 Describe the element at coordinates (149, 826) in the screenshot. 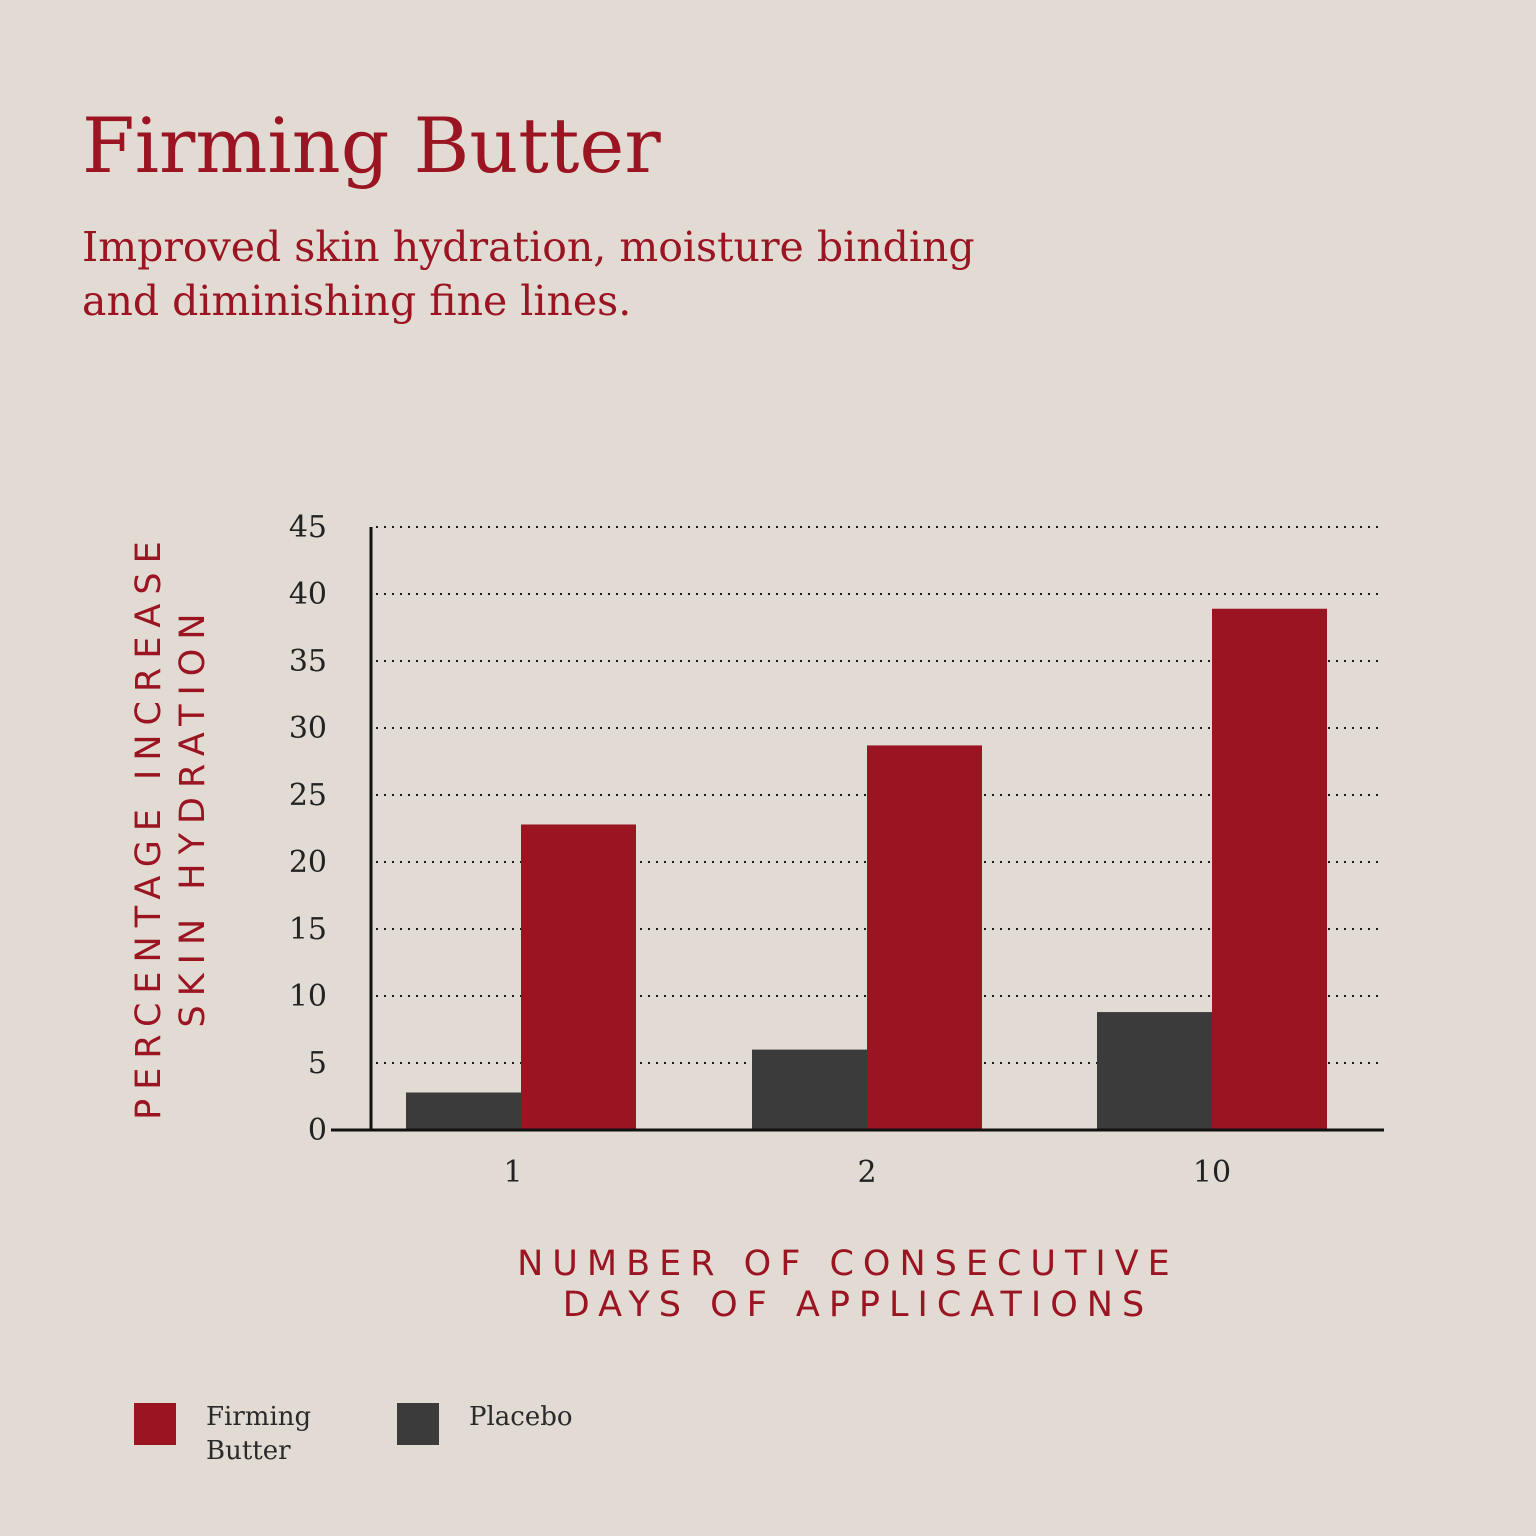

I see `y-axis-label-line-1: PERCENTAGE INCREASE` at that location.